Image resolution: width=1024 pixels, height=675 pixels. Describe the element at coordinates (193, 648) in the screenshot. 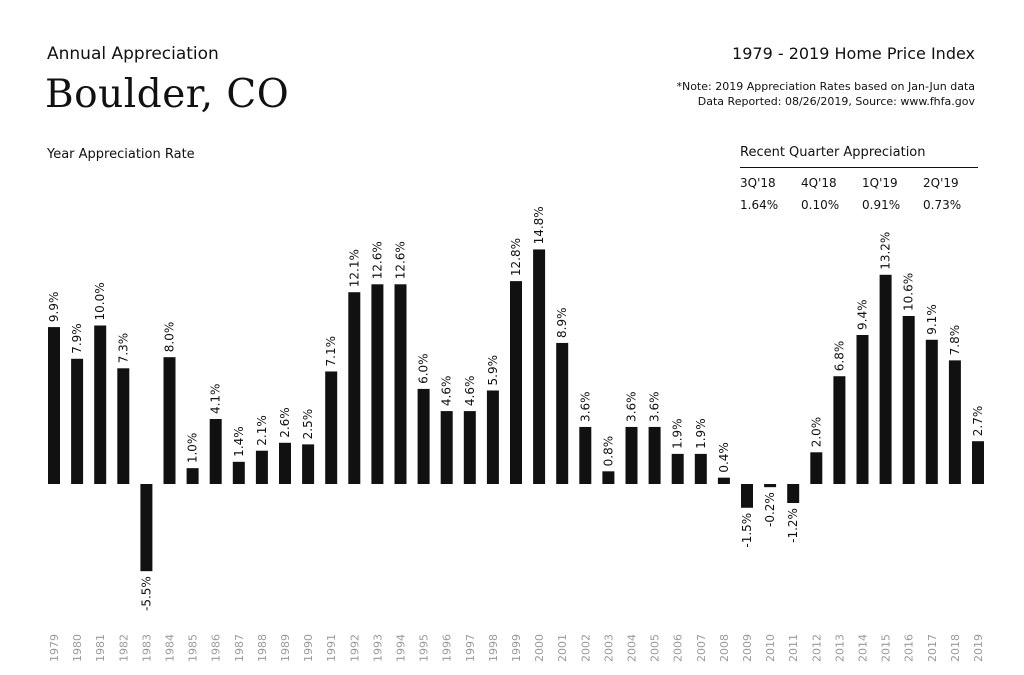

I see `x-tick-label-1985: 1985` at that location.